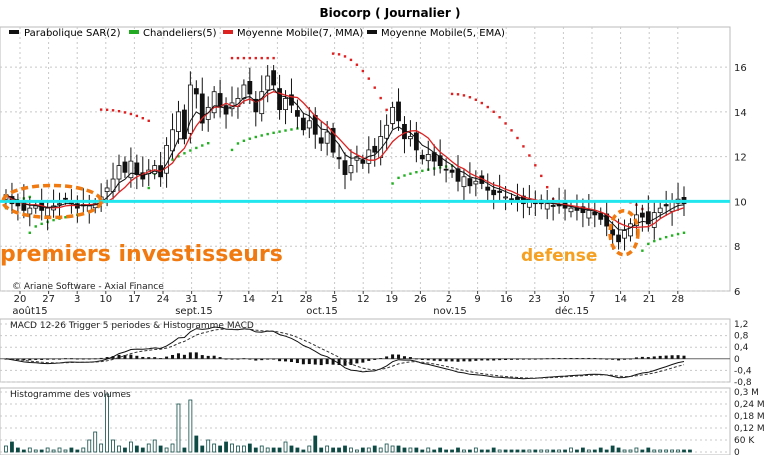 Image resolution: width=780 pixels, height=459 pixels. I want to click on volume-ytick-label: 0,18 M, so click(749, 417).